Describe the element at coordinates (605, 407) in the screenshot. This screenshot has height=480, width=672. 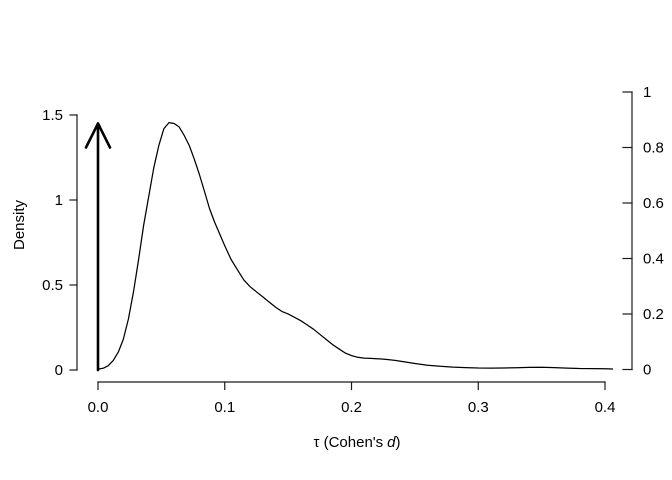
I see `x-tick-label: 0.4` at that location.